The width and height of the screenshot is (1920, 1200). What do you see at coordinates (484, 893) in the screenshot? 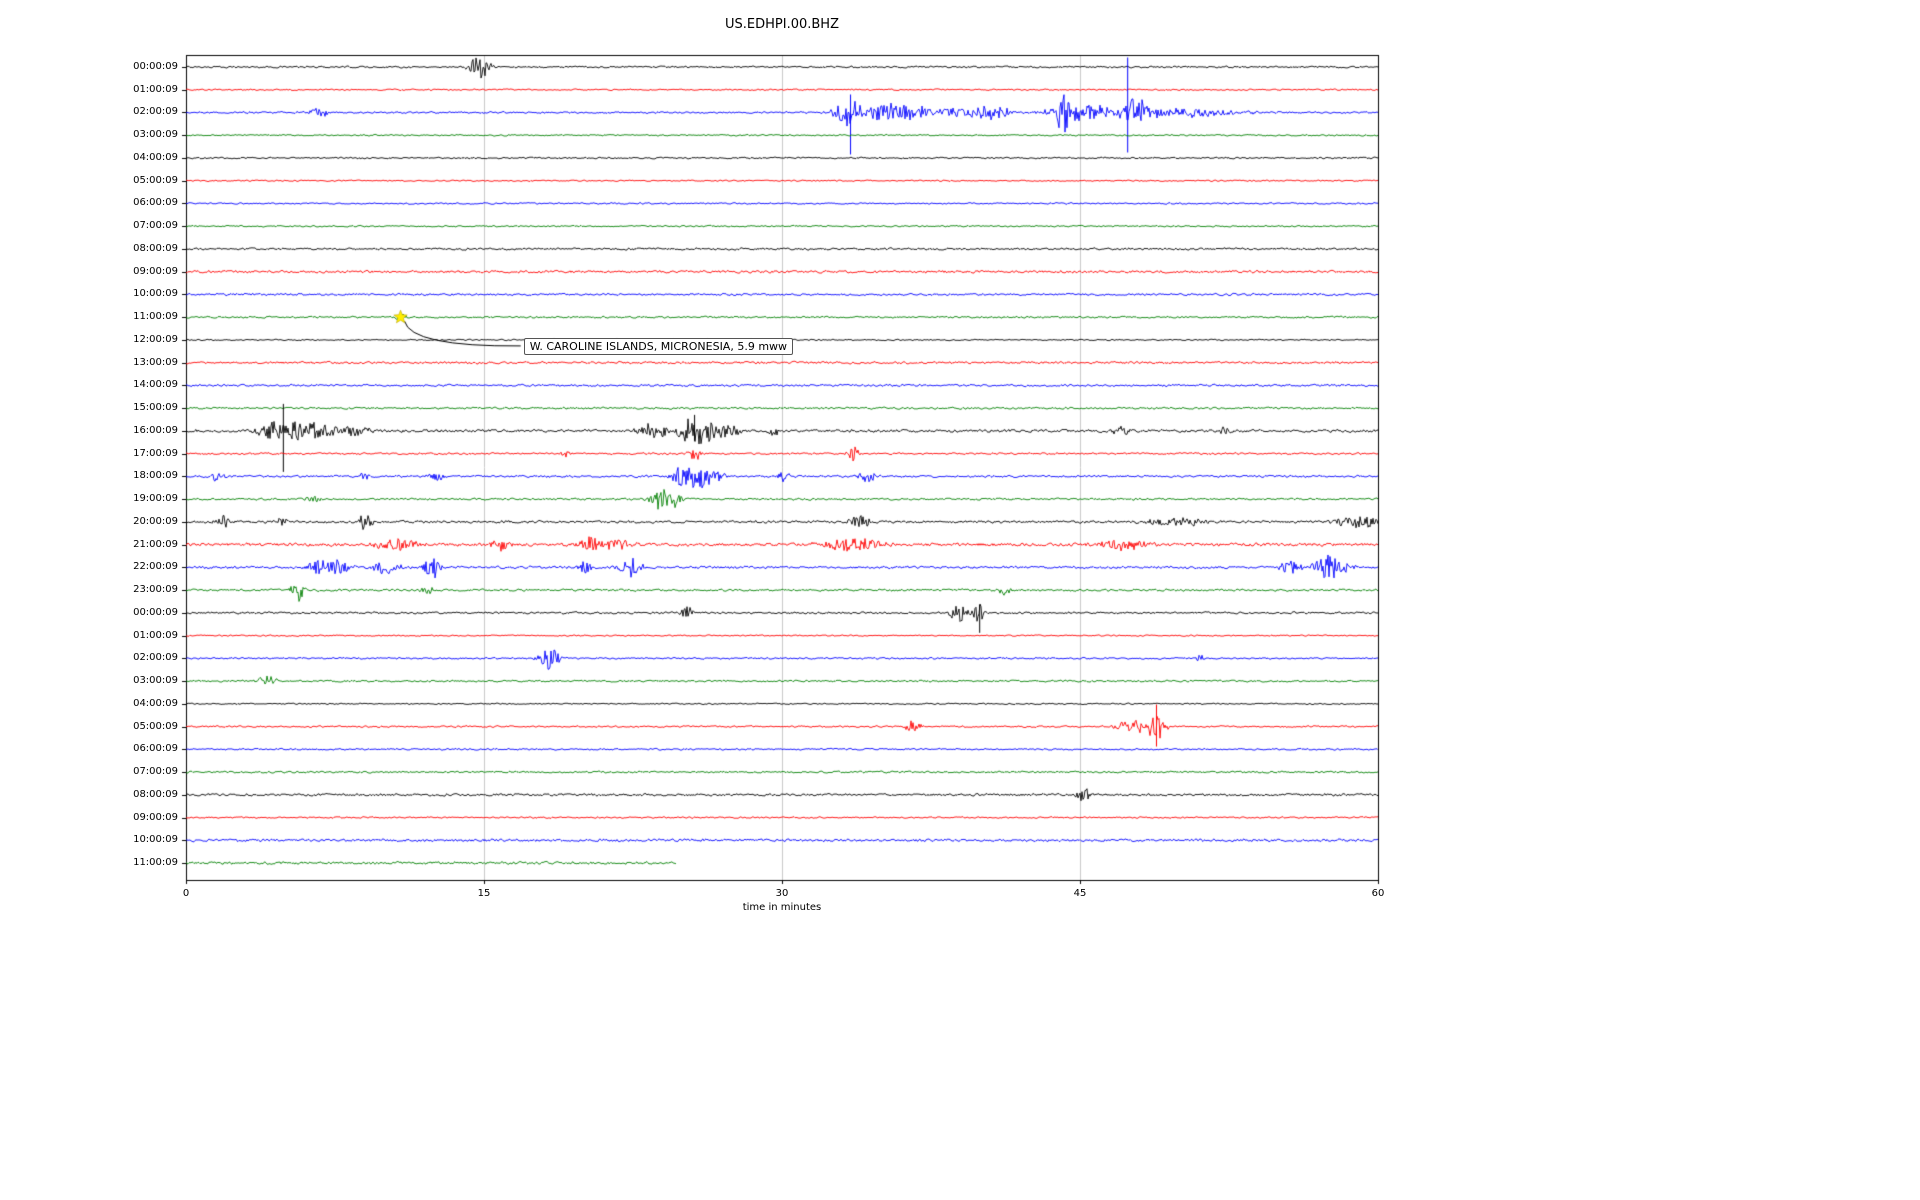
I see `x-tick-label: 15` at bounding box center [484, 893].